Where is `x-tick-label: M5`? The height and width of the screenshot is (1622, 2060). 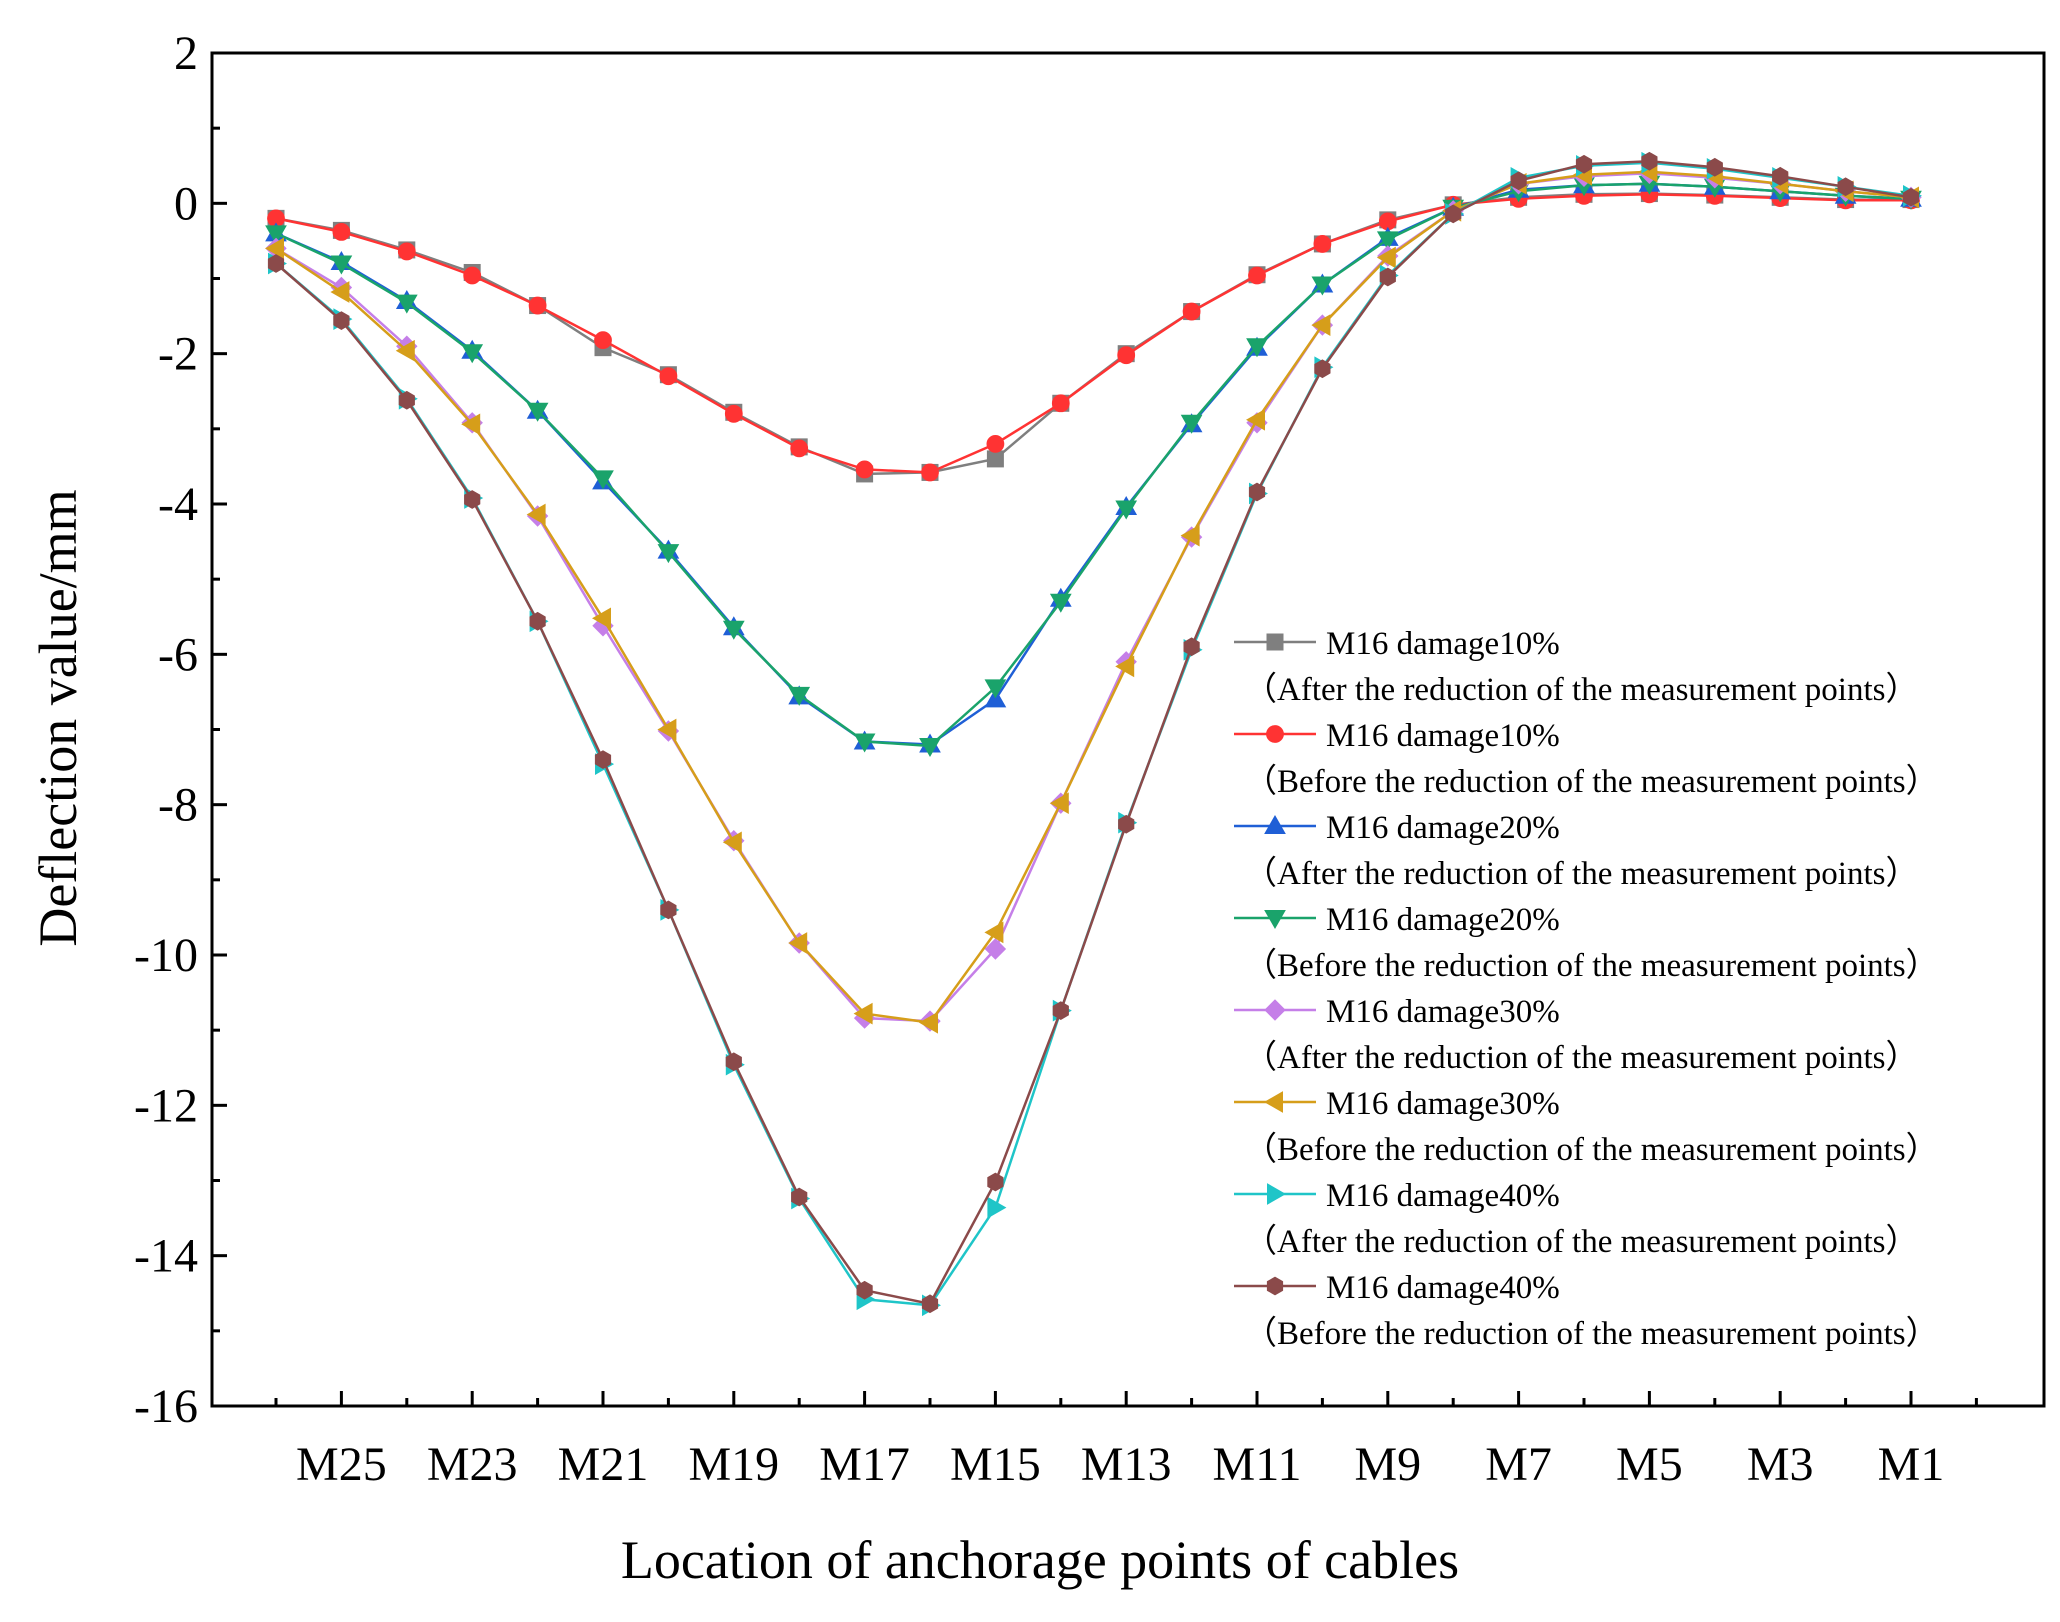 x-tick-label: M5 is located at coordinates (1649, 1464).